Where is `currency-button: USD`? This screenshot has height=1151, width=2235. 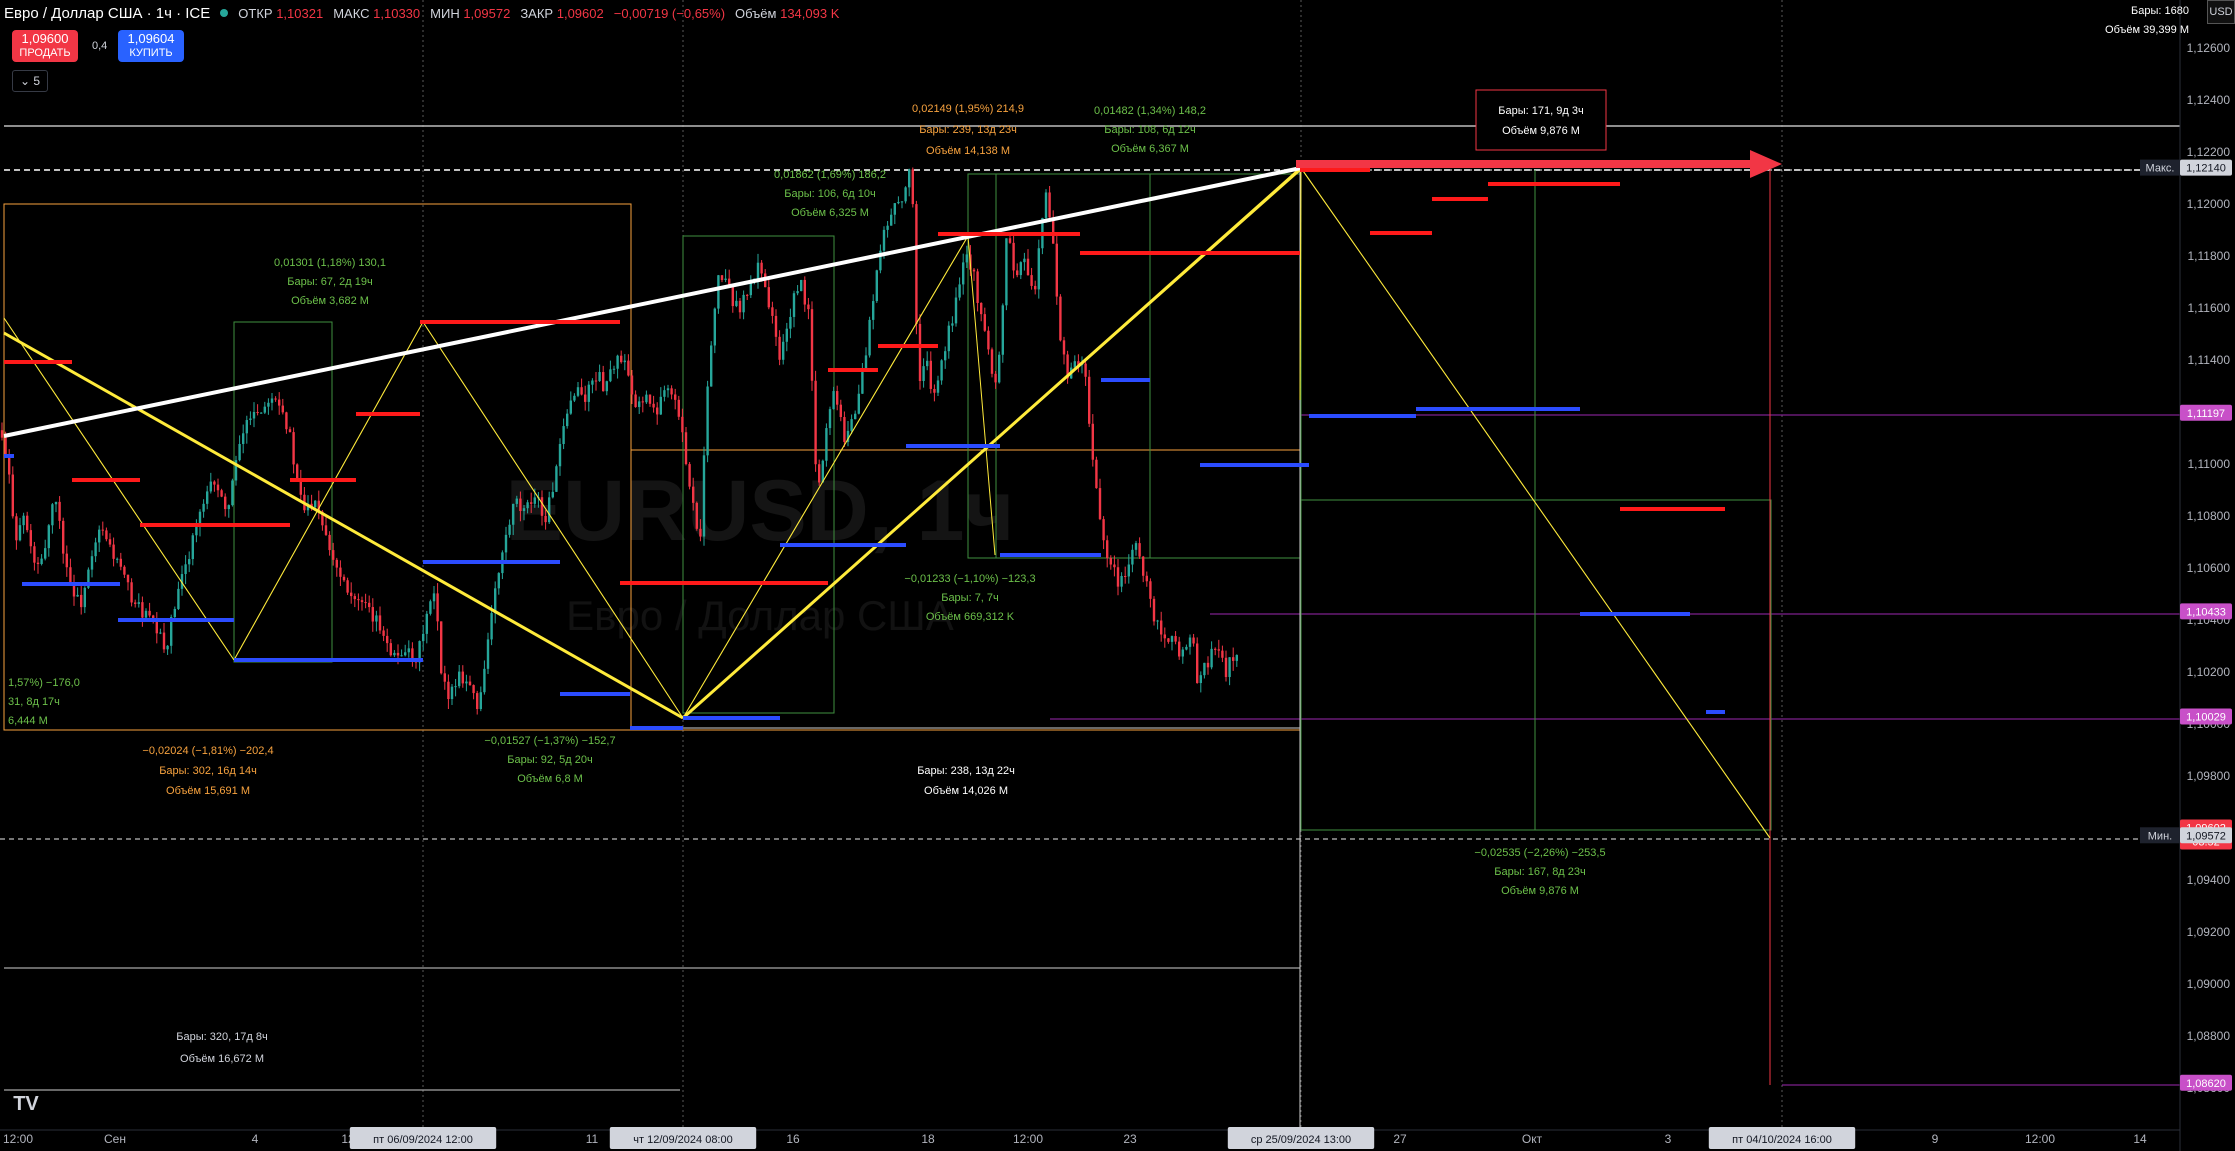
currency-button: USD is located at coordinates (2221, 12).